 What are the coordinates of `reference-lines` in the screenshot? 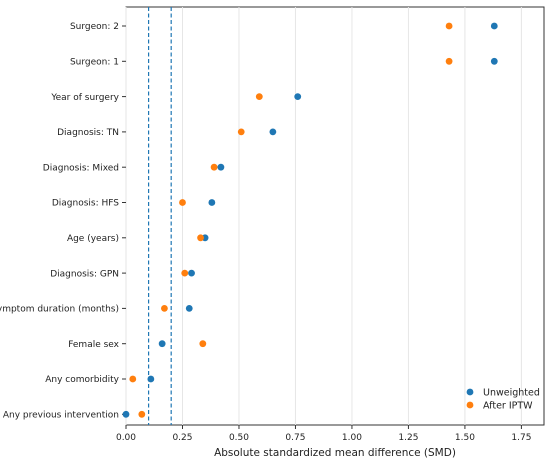 It's located at (159, 216).